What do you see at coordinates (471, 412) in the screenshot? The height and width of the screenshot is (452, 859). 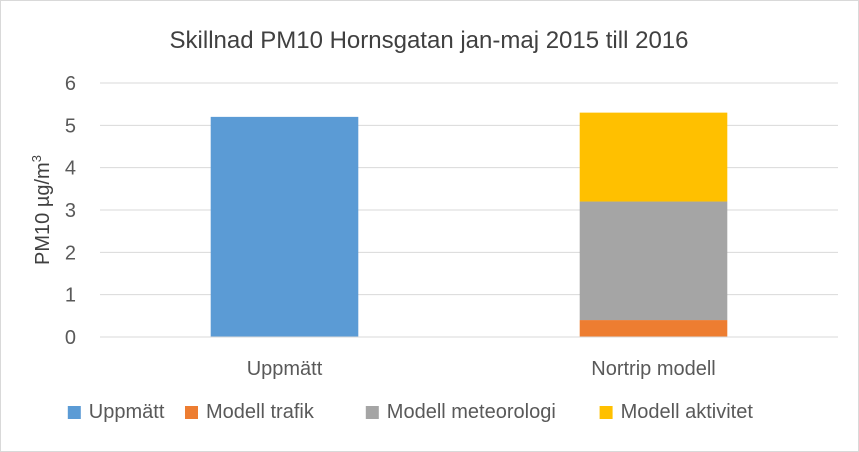 I see `legend-label: Modell meteorologi` at bounding box center [471, 412].